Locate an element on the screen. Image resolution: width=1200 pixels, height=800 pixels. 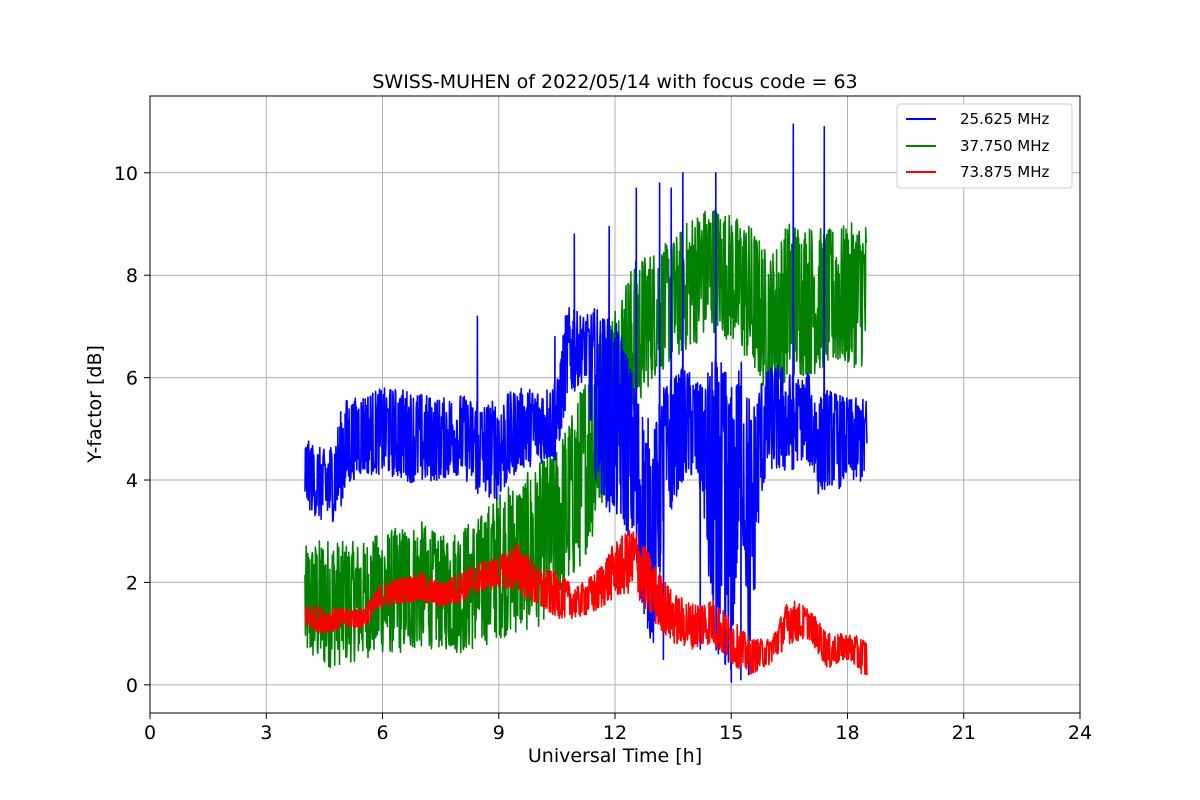
legend-box is located at coordinates (984, 146).